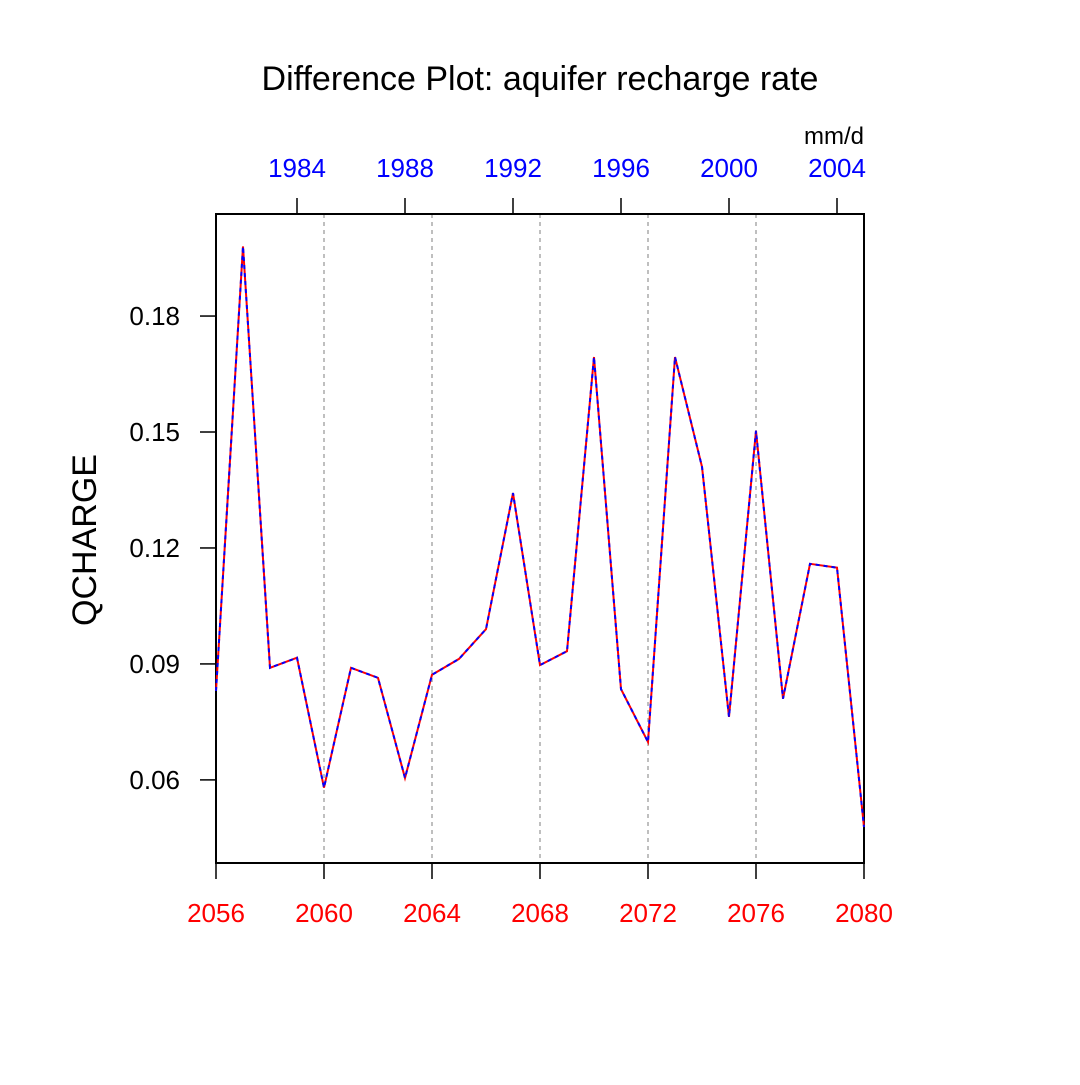 The height and width of the screenshot is (1085, 1080). Describe the element at coordinates (540, 79) in the screenshot. I see `chart-title: Difference Plot: aquifer recharge rate` at that location.